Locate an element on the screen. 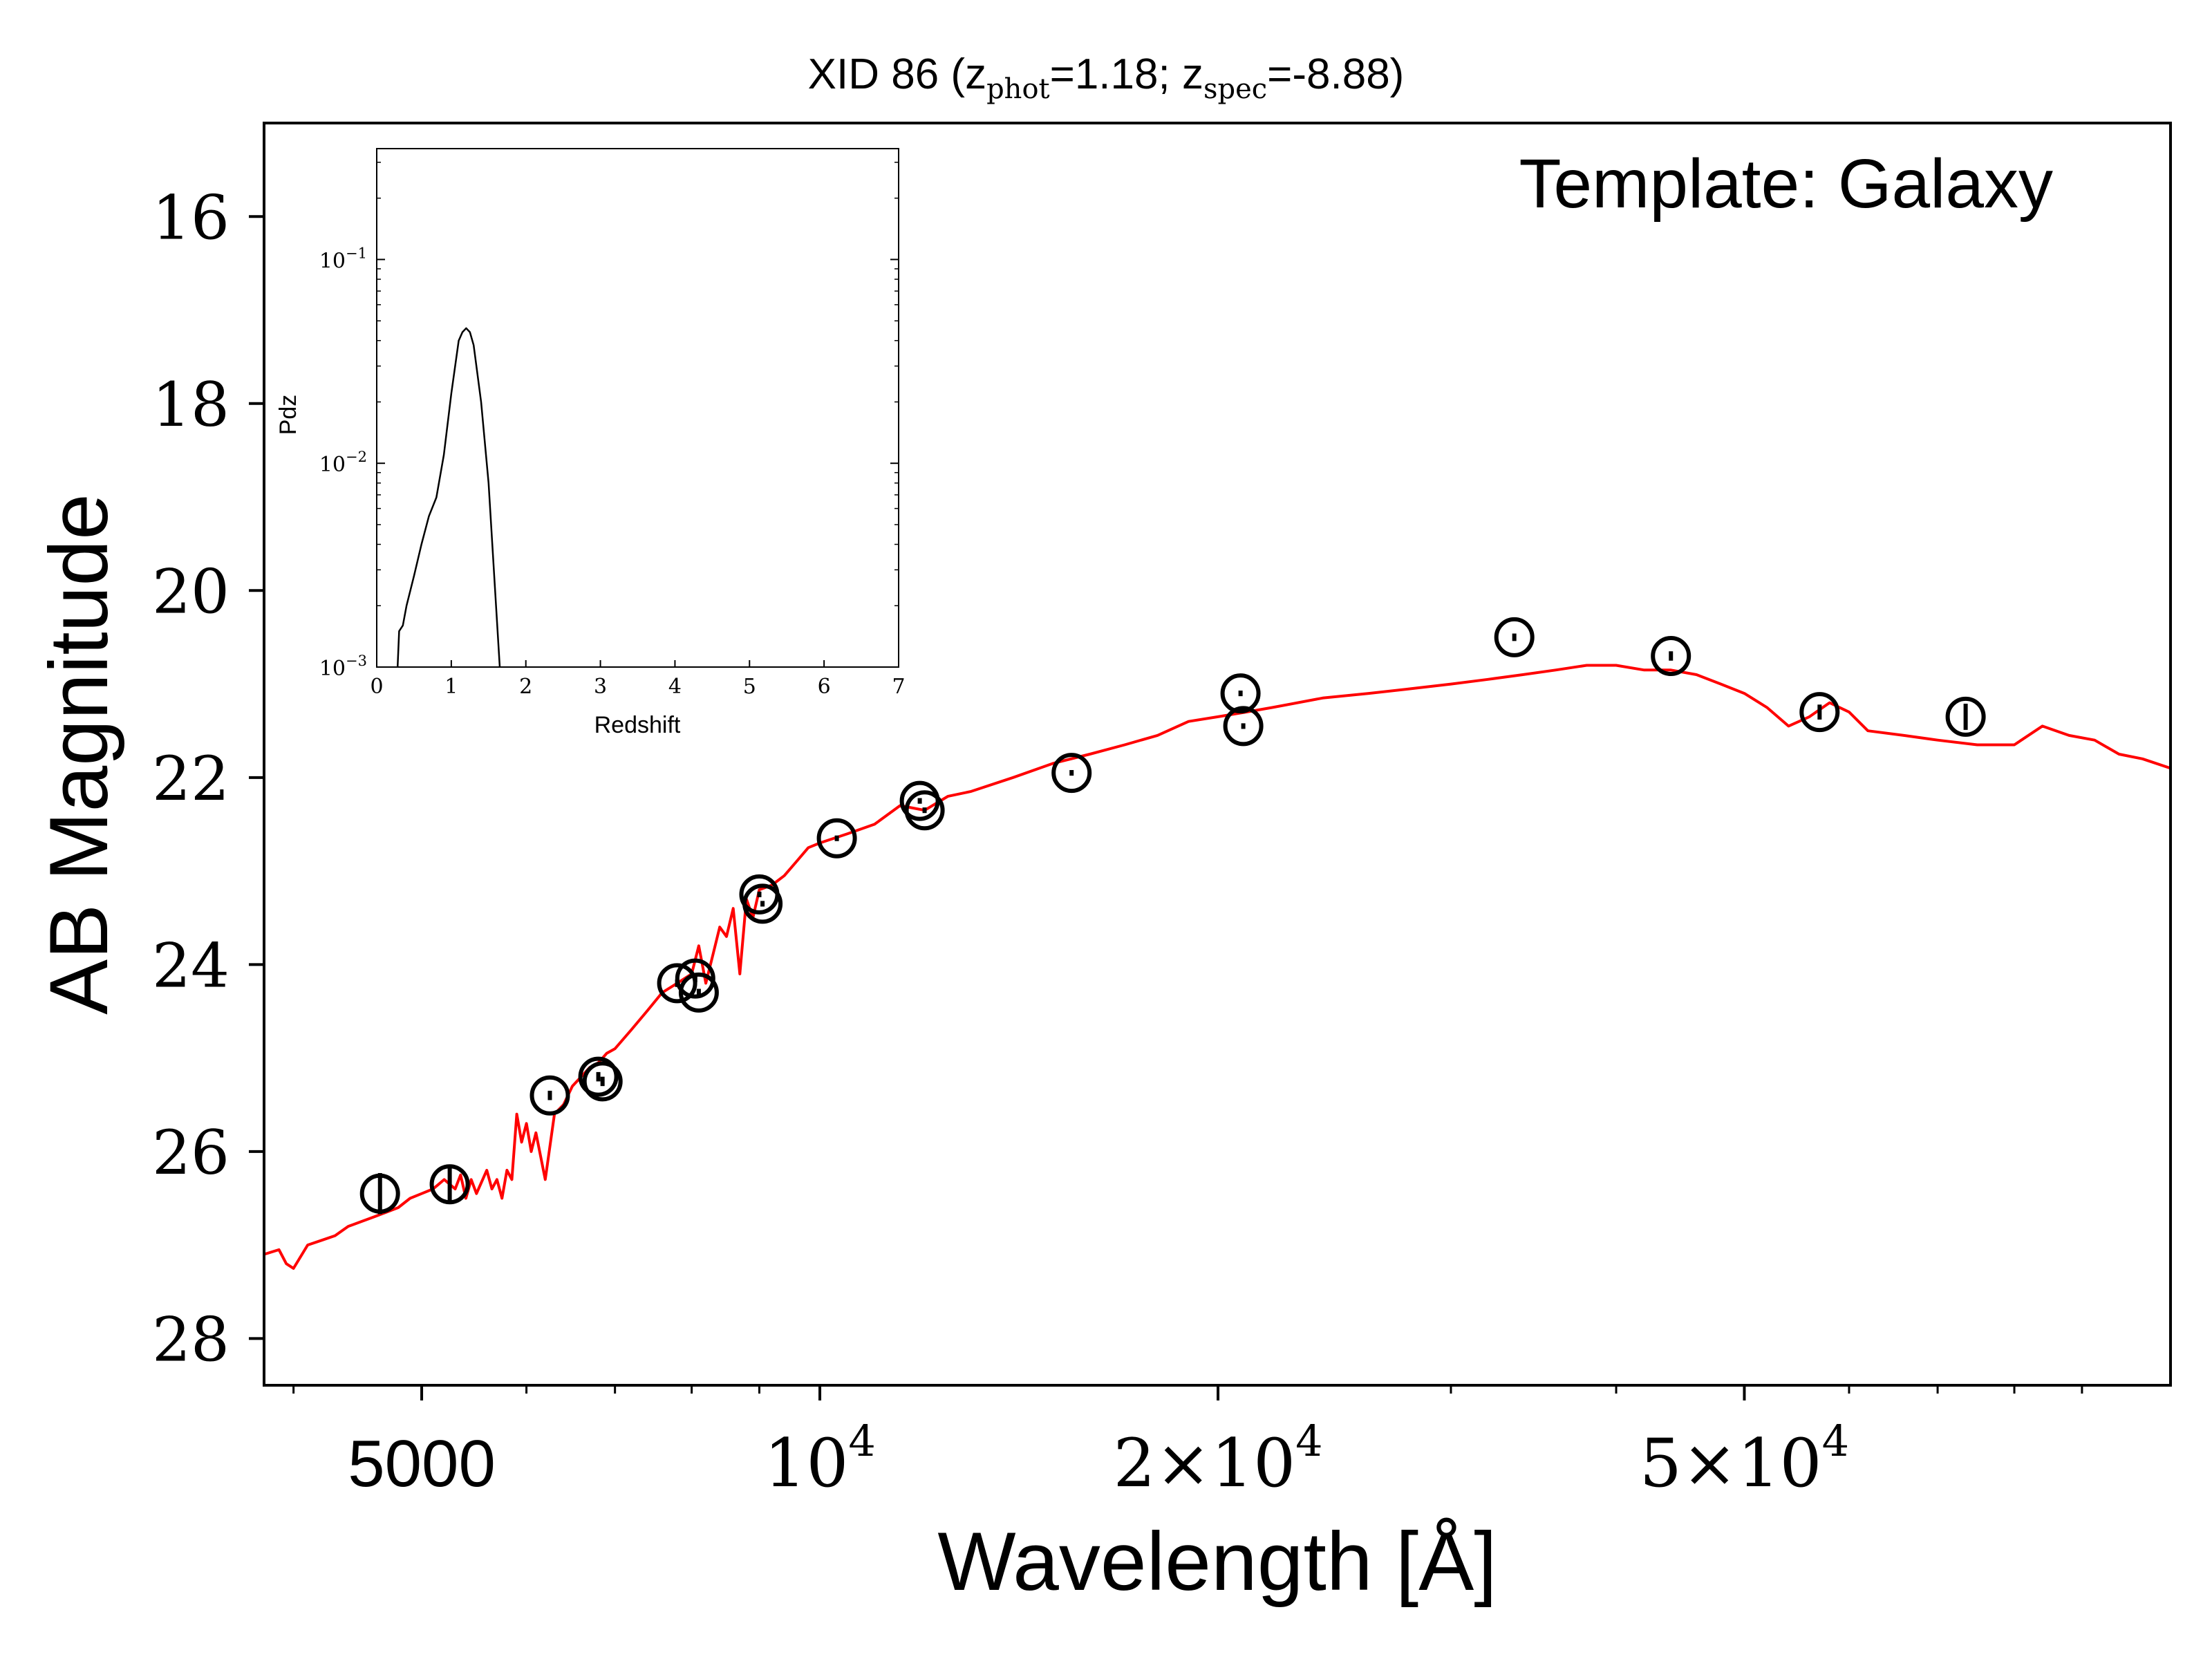  inset-x-tick-label: 6 is located at coordinates (824, 687).